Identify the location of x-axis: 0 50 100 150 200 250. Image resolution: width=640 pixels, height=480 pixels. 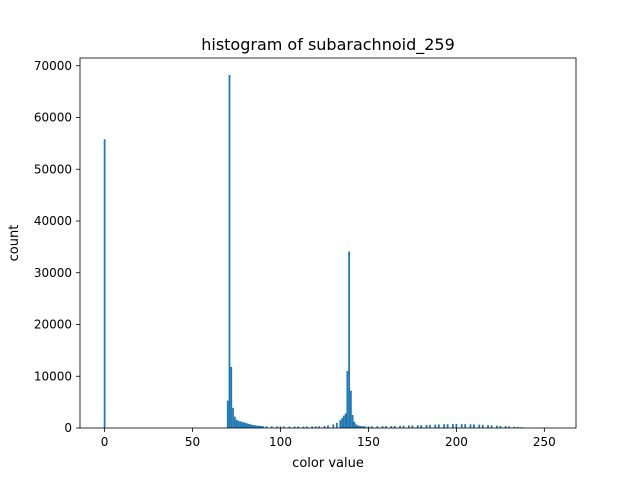
(328, 438).